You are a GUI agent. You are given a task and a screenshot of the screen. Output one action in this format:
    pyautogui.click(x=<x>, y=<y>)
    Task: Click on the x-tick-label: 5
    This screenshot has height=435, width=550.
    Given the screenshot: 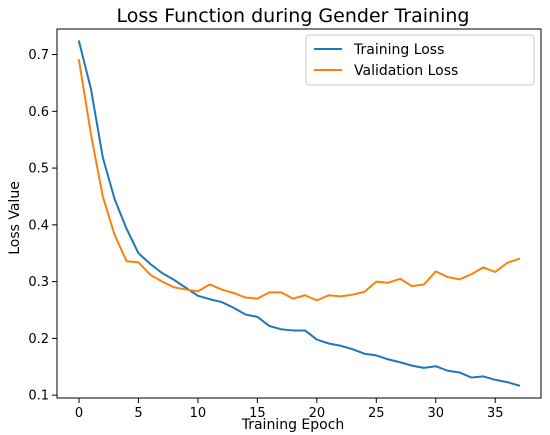 What is the action you would take?
    pyautogui.click(x=138, y=413)
    